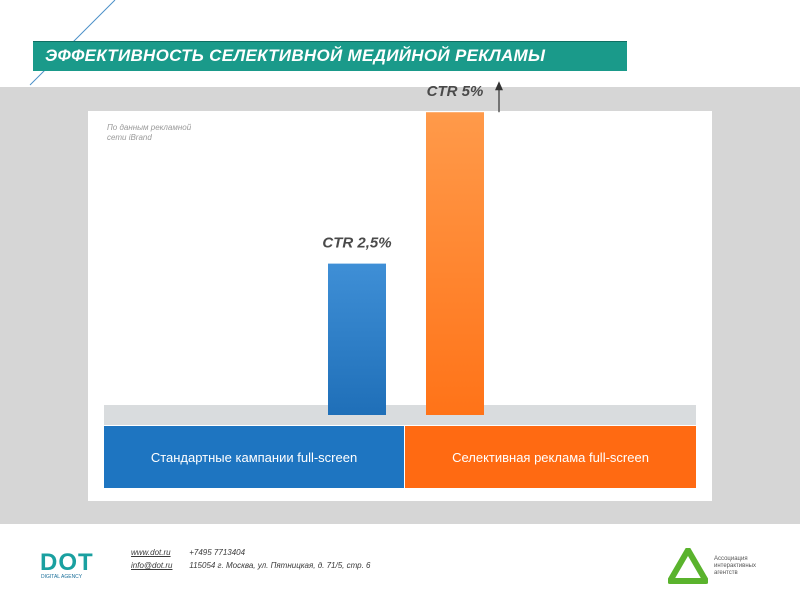 Image resolution: width=800 pixels, height=600 pixels. Describe the element at coordinates (688, 566) in the screenshot. I see `association-logo-icon` at that location.